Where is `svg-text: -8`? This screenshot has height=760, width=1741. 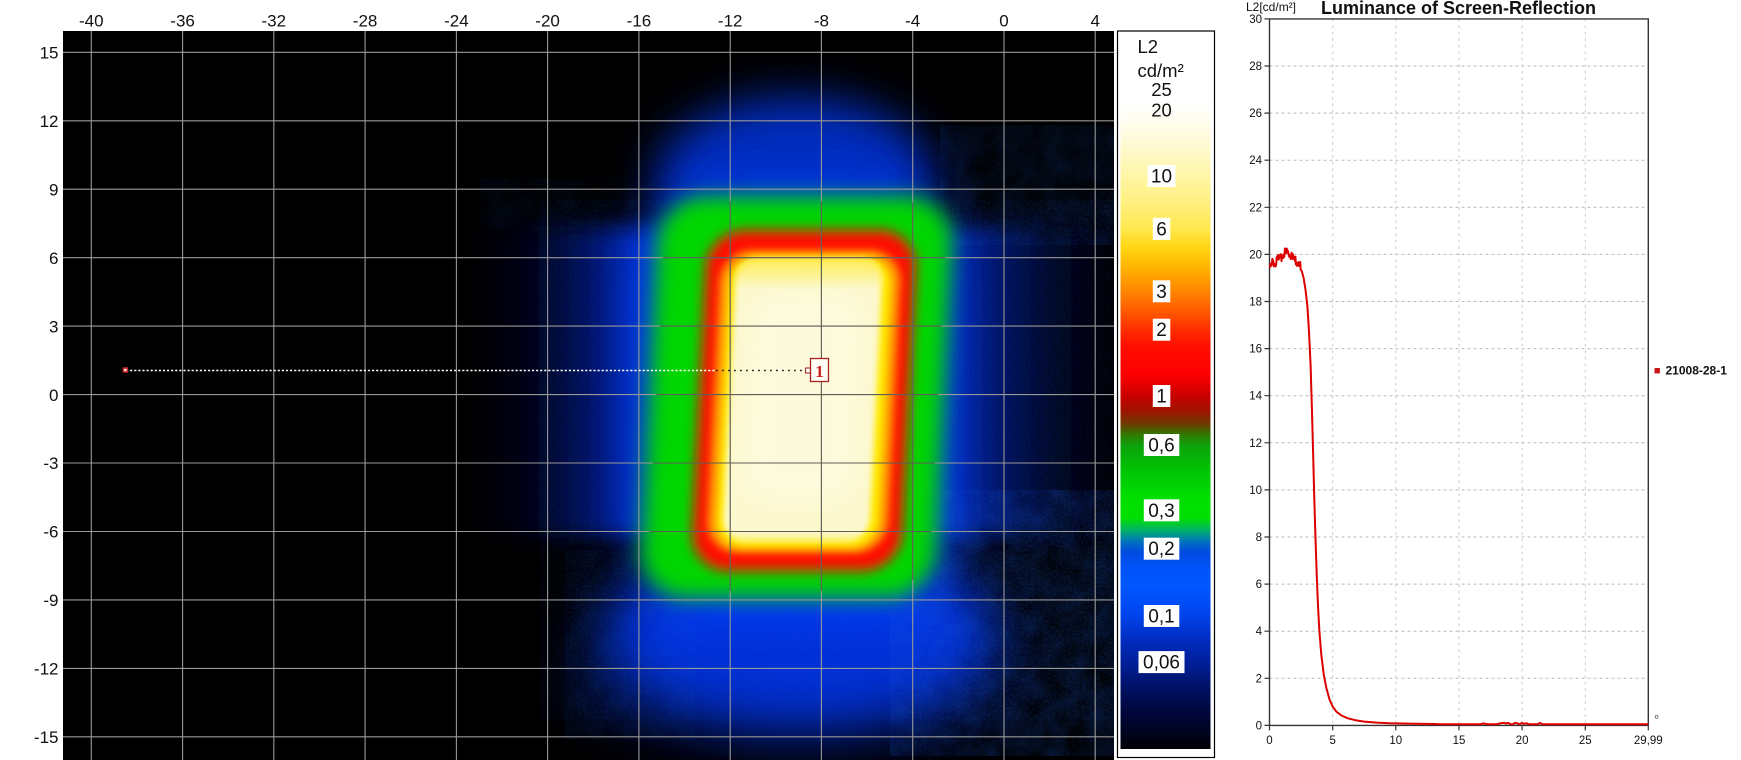 svg-text: -8 is located at coordinates (821, 21).